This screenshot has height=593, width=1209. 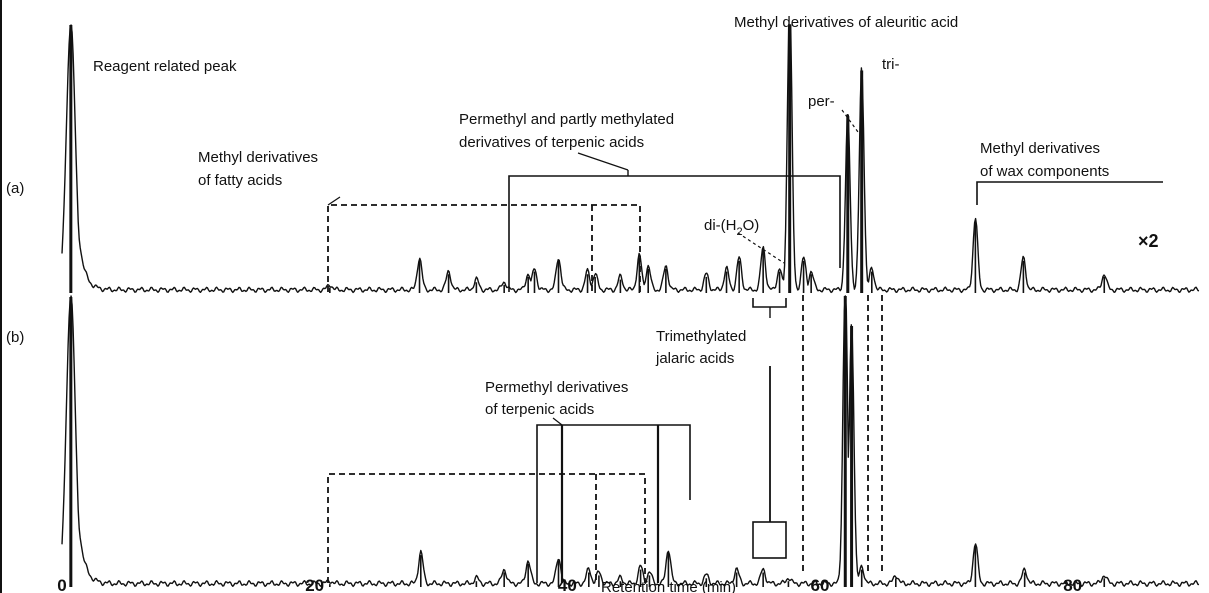 I want to click on terpenic-b-bracket, so click(x=613, y=503).